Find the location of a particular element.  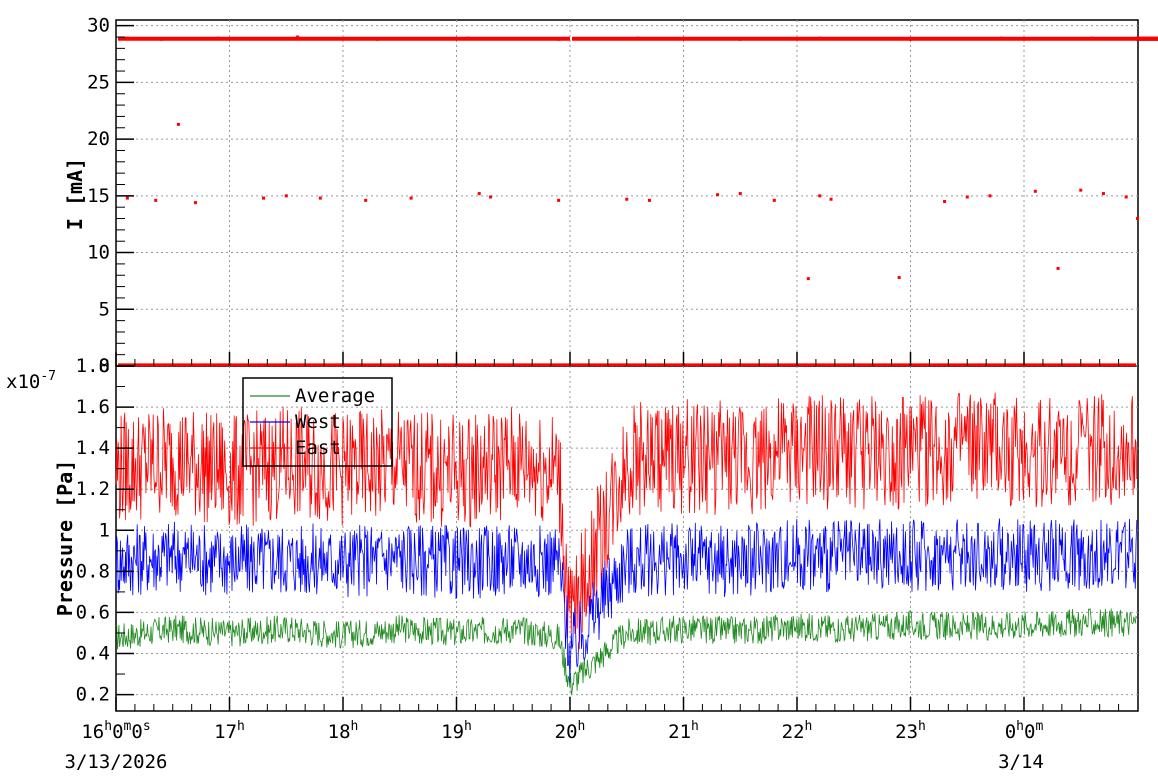

pressure-axis-title: Pressure [Pa] is located at coordinates (65, 538).